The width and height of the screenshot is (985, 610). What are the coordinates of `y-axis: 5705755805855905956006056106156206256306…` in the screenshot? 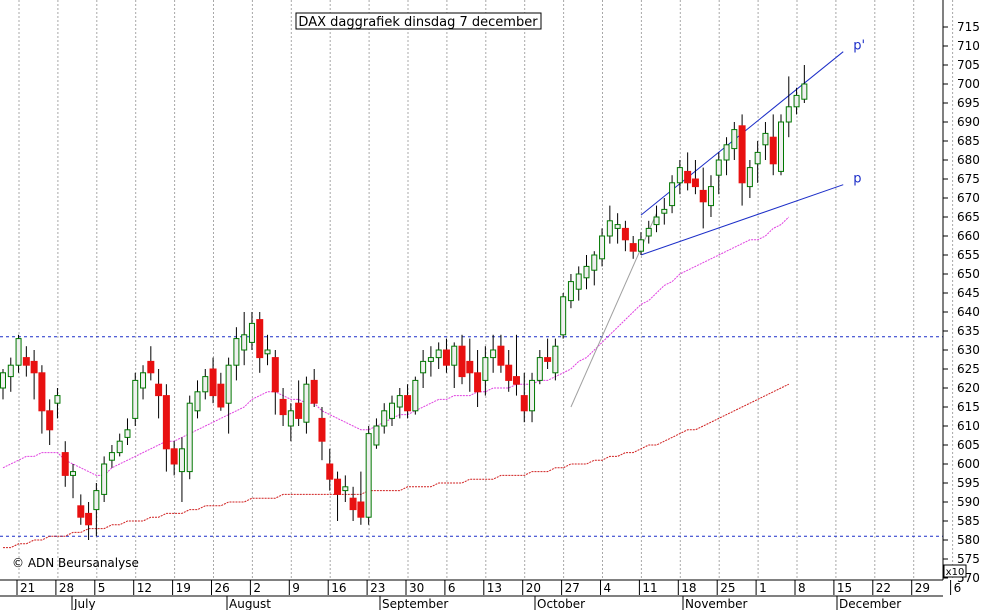 It's located at (961, 302).